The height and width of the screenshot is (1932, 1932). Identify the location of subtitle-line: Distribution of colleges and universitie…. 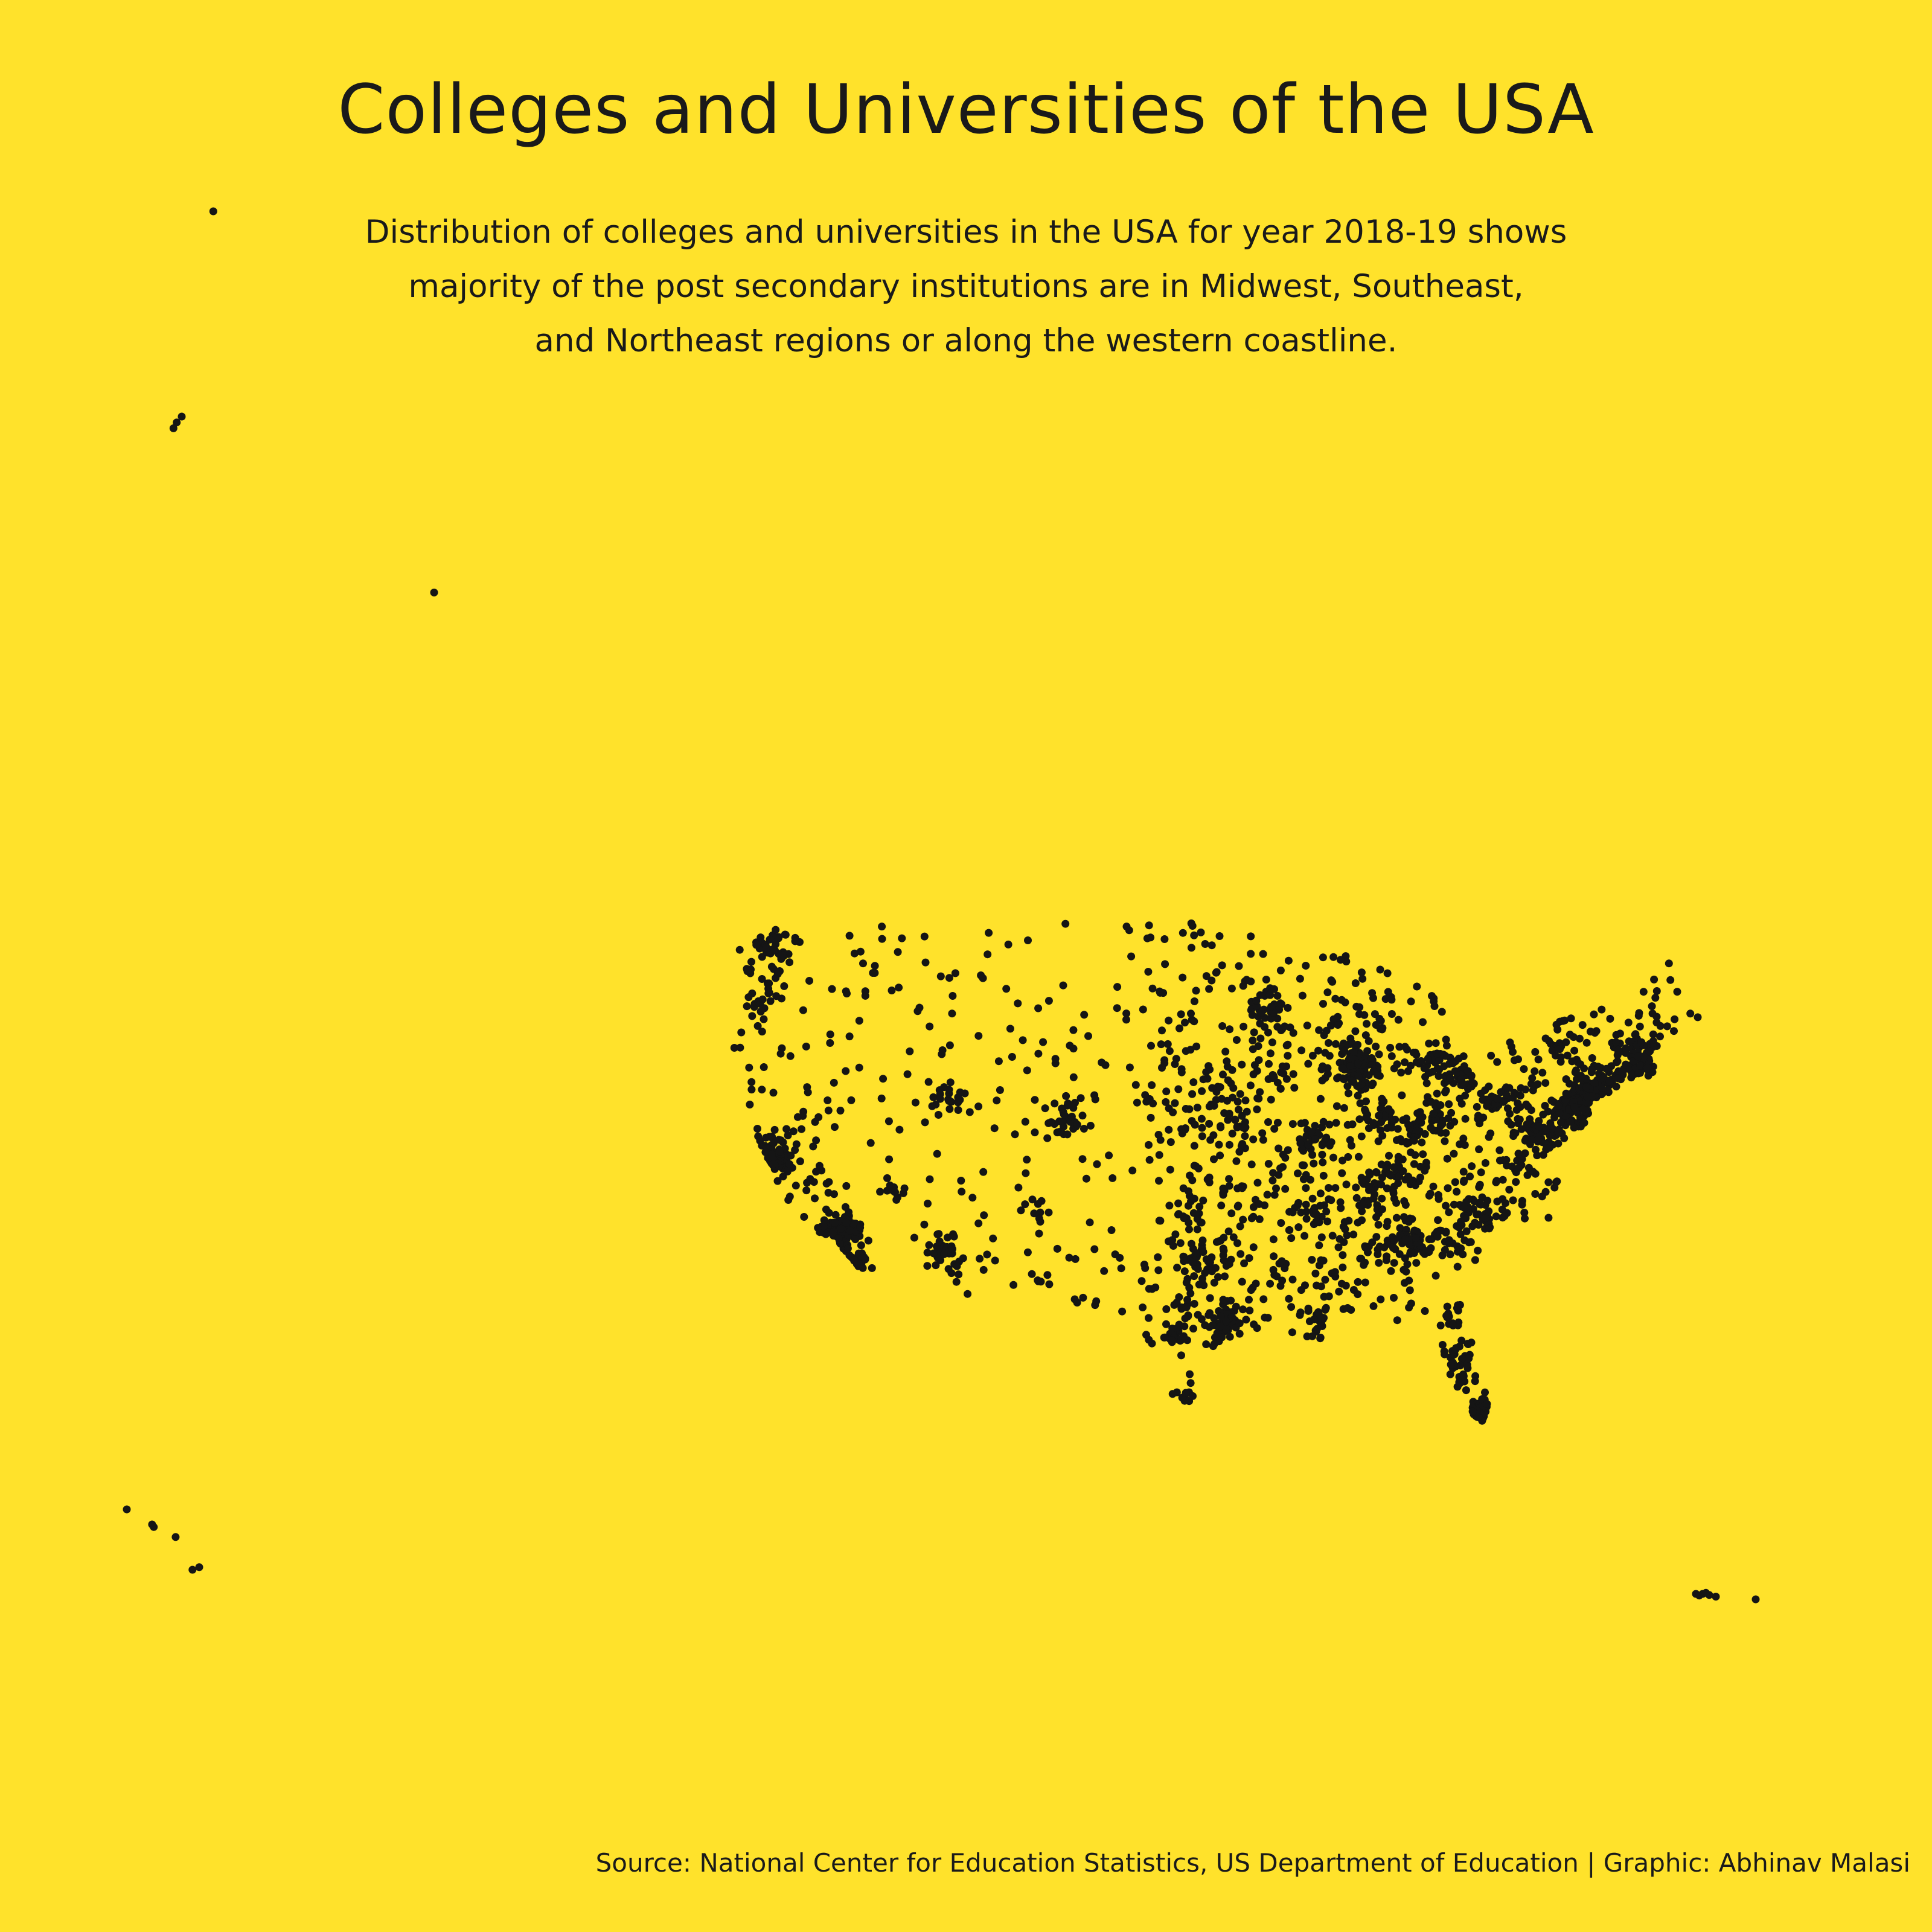
(966, 232).